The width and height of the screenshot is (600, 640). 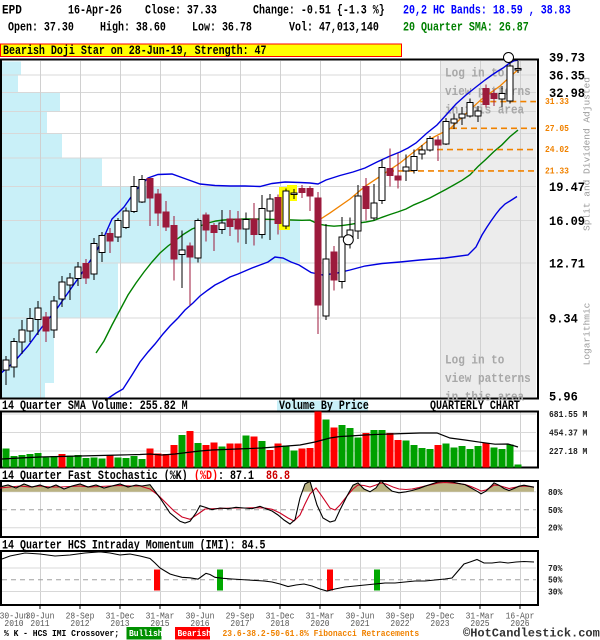 I want to click on svg-text: Bullish, so click(x=146, y=633).